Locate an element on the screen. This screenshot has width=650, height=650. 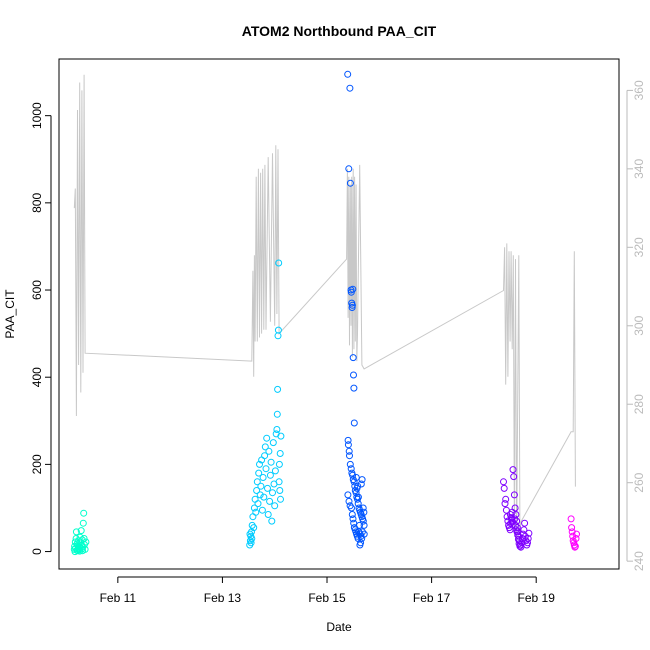
x-axis: Feb 11 Feb 13 Feb 15 Feb 17 Feb 19 is located at coordinates (328, 590).